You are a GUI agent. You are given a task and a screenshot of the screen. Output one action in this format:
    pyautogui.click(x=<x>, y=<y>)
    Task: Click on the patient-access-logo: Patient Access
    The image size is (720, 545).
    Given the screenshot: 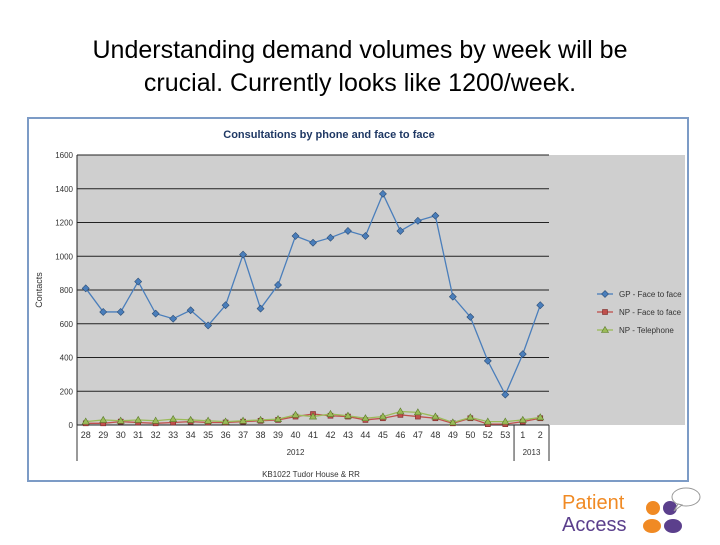 What is the action you would take?
    pyautogui.click(x=630, y=513)
    